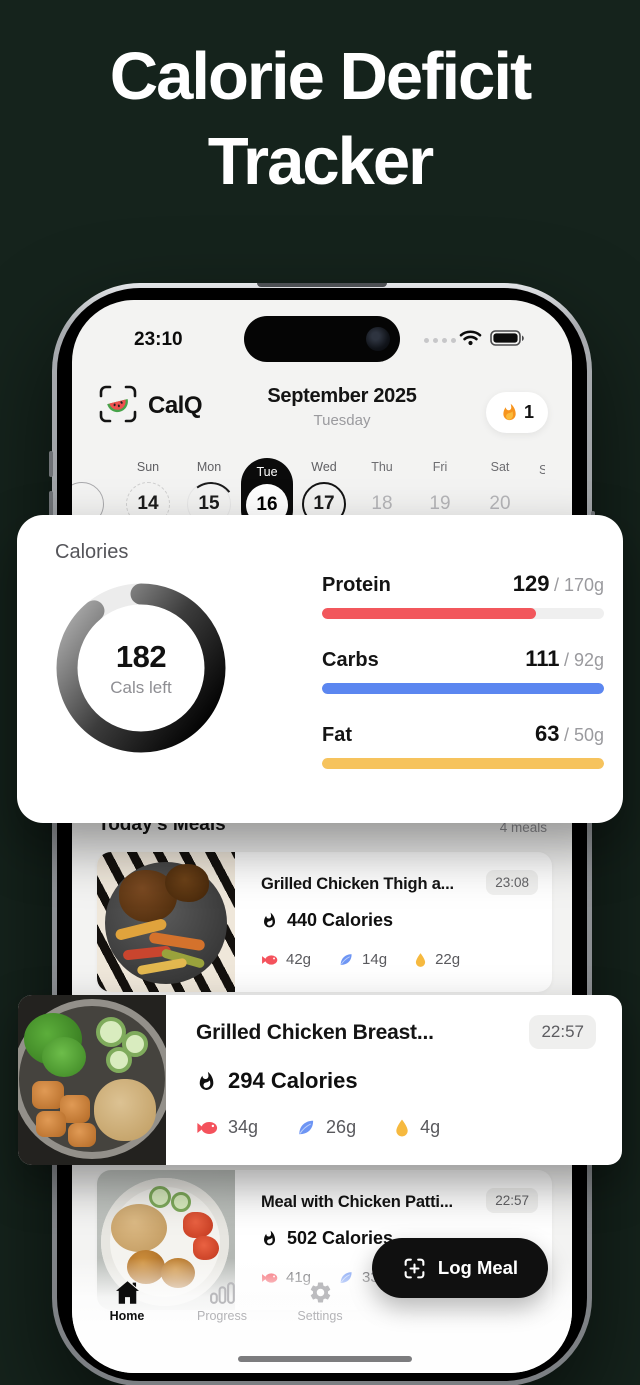 The width and height of the screenshot is (640, 1385). Describe the element at coordinates (440, 340) in the screenshot. I see `cellular-signal-icon` at that location.